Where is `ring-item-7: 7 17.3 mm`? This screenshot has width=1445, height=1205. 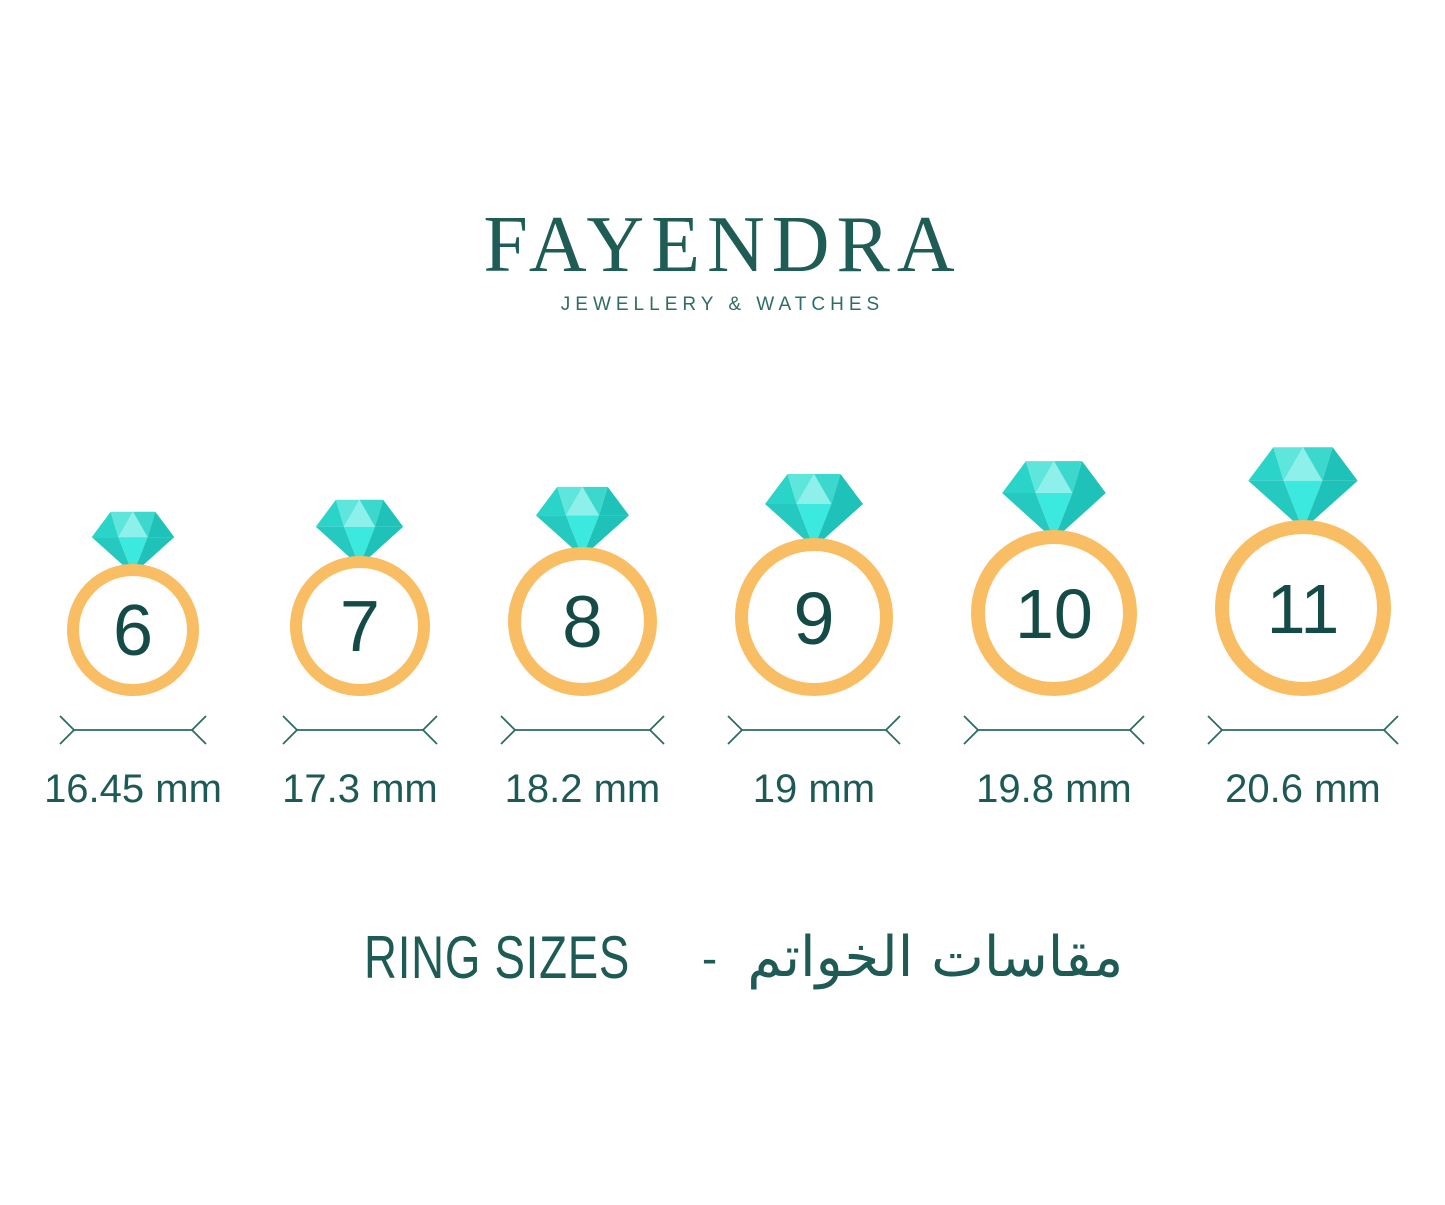 ring-item-7: 7 17.3 mm is located at coordinates (360, 655).